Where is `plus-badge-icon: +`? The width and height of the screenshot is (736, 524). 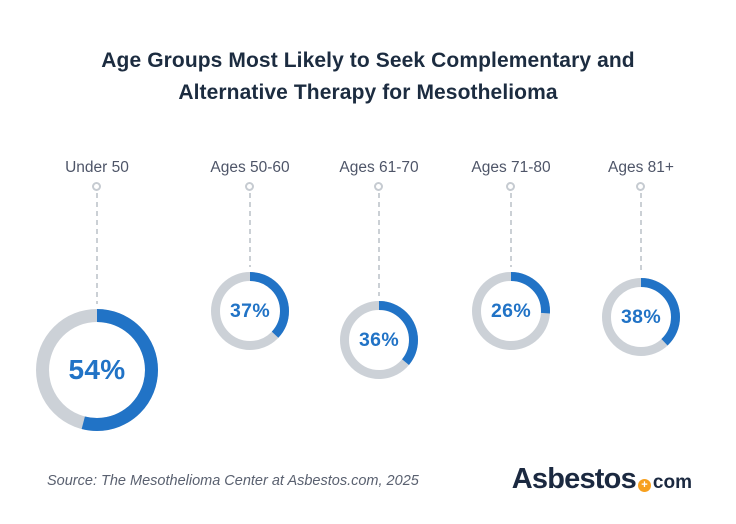
plus-badge-icon: + is located at coordinates (644, 485).